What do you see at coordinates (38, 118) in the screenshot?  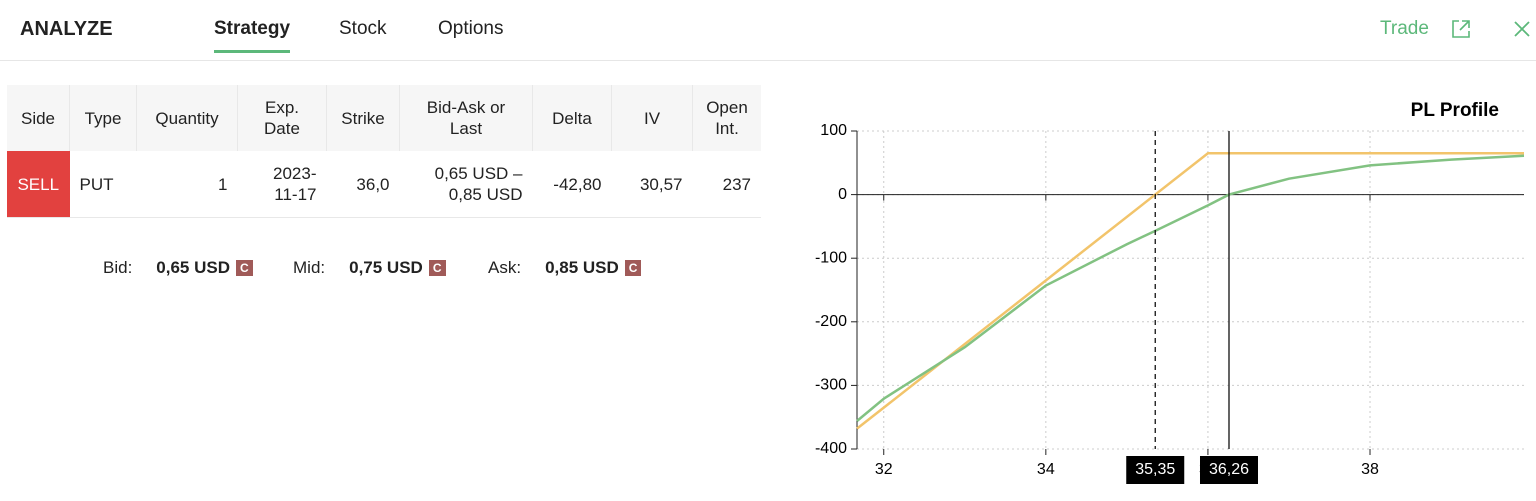 I see `column-header: Side` at bounding box center [38, 118].